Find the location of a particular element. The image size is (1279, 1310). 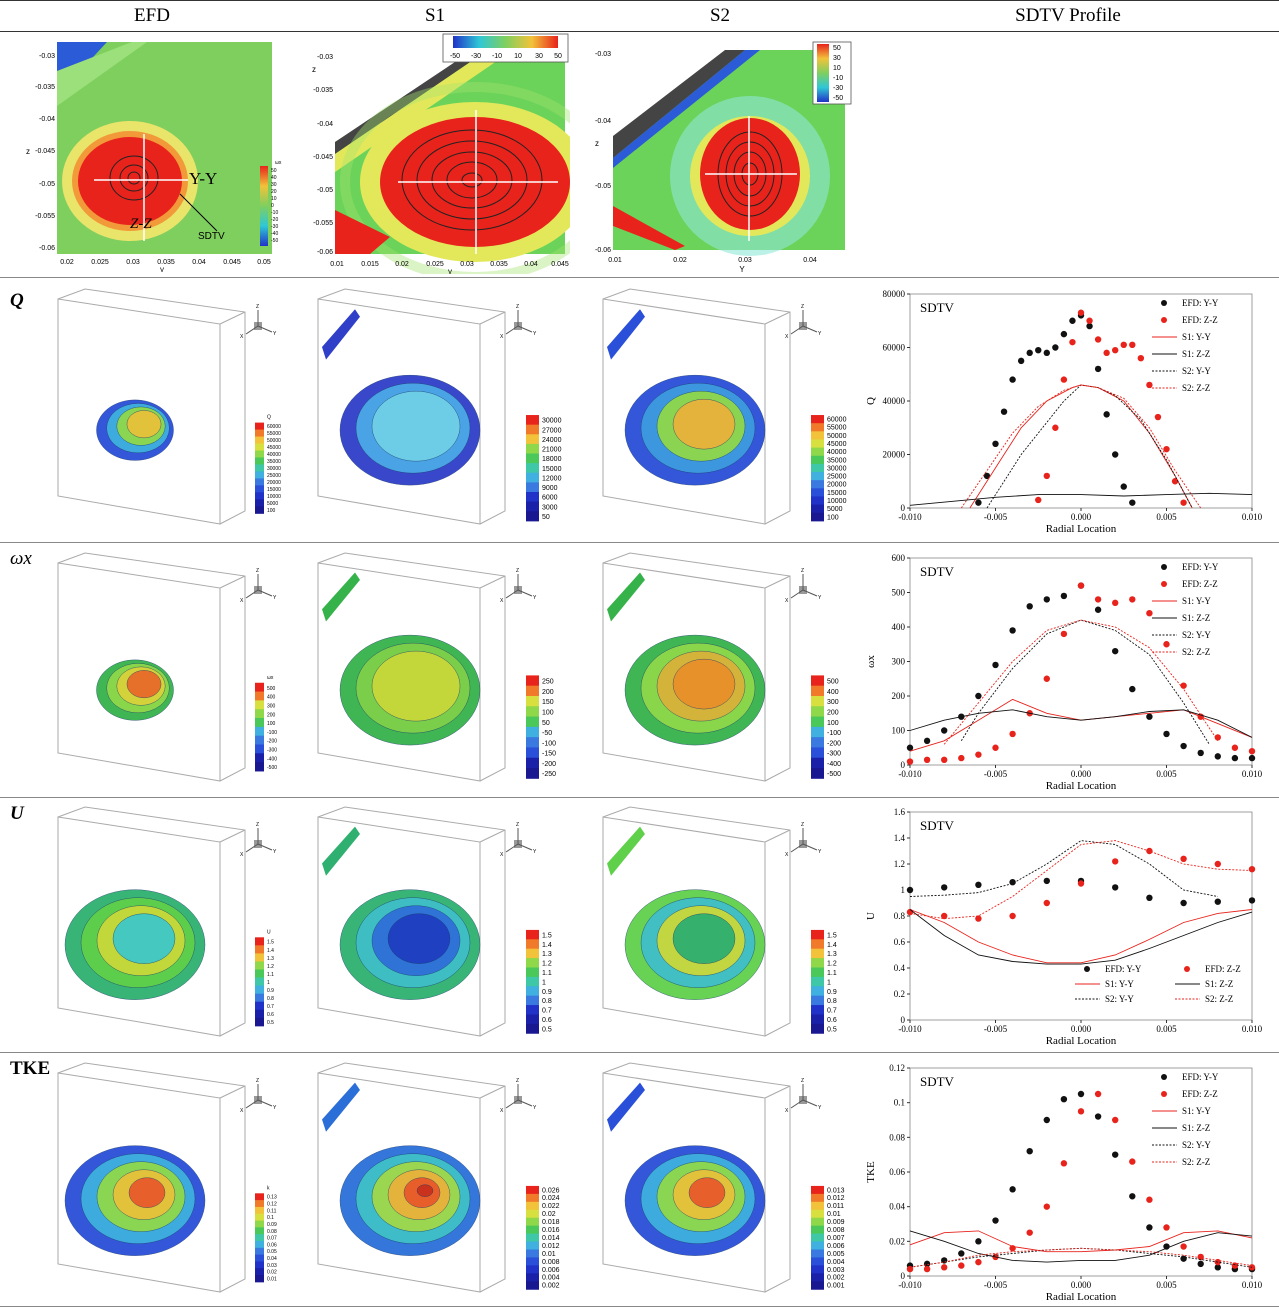

colorbar-label: 0.002 is located at coordinates (551, 1286).